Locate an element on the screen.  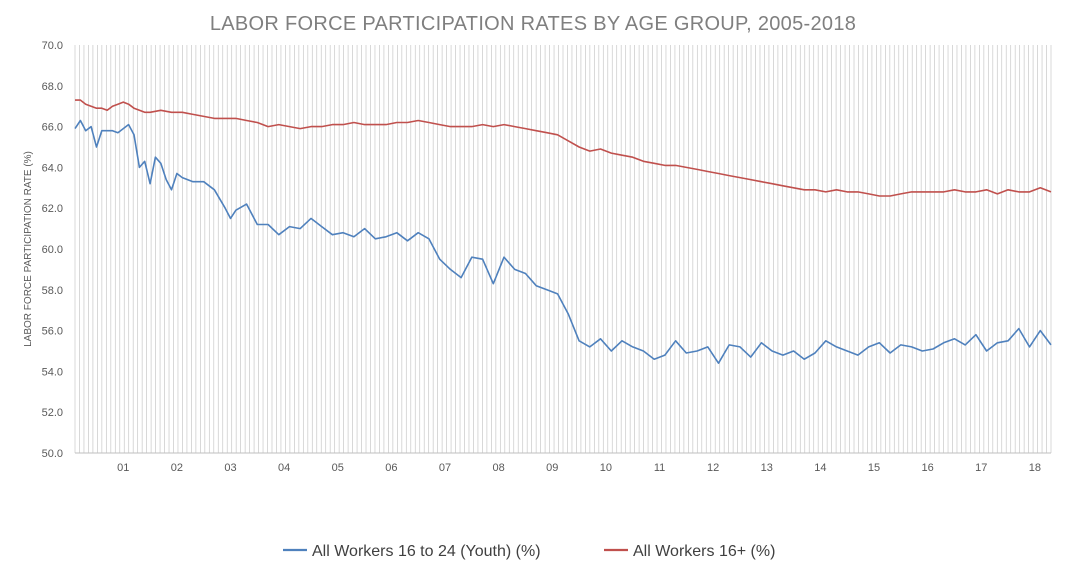
x-tick-label-10: 10 is located at coordinates (606, 468).